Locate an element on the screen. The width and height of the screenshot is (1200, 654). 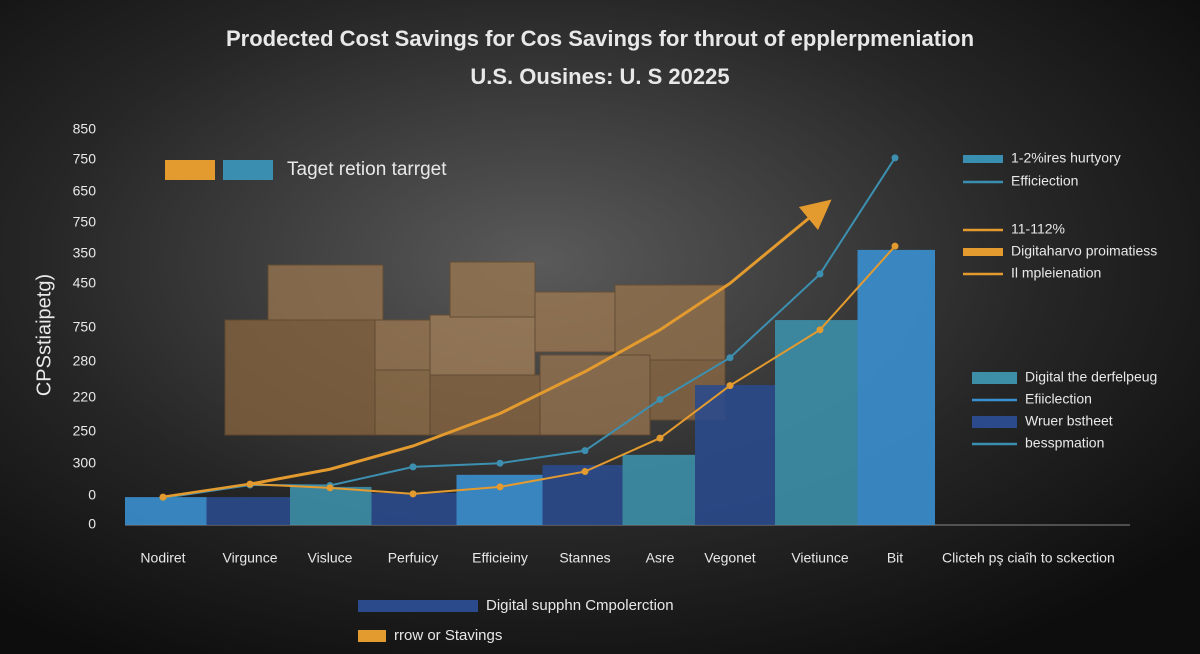
x-tick-label: Nodiret is located at coordinates (162, 558).